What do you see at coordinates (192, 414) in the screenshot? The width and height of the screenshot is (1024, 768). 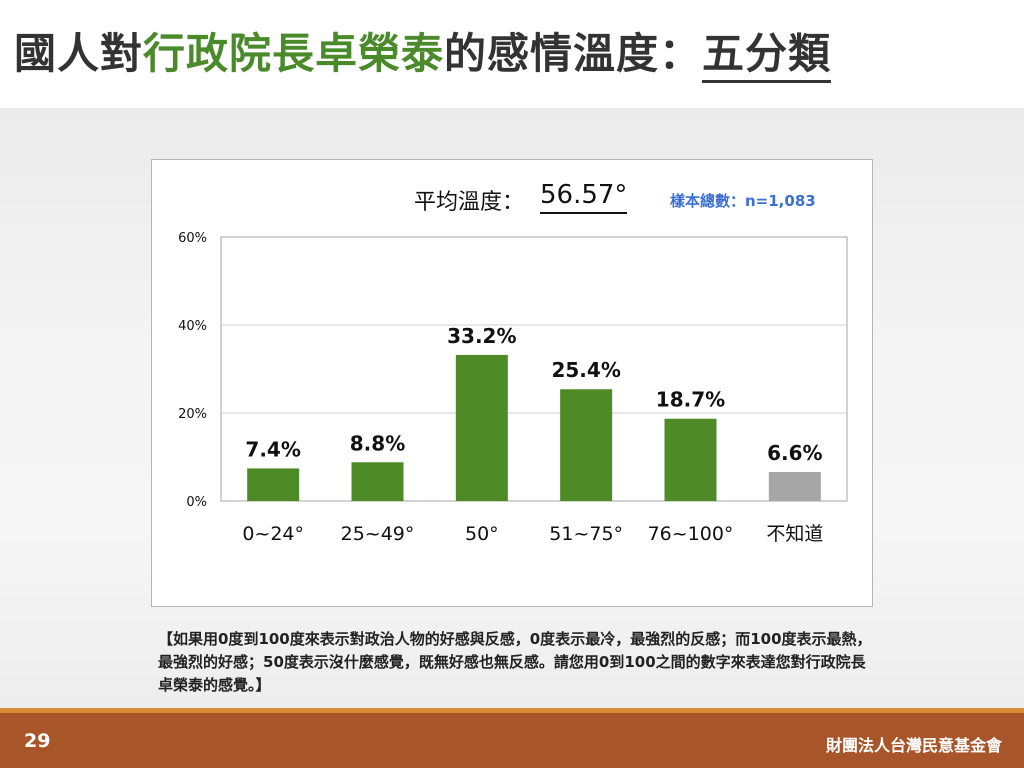 I see `y-tick-label: 20%` at bounding box center [192, 414].